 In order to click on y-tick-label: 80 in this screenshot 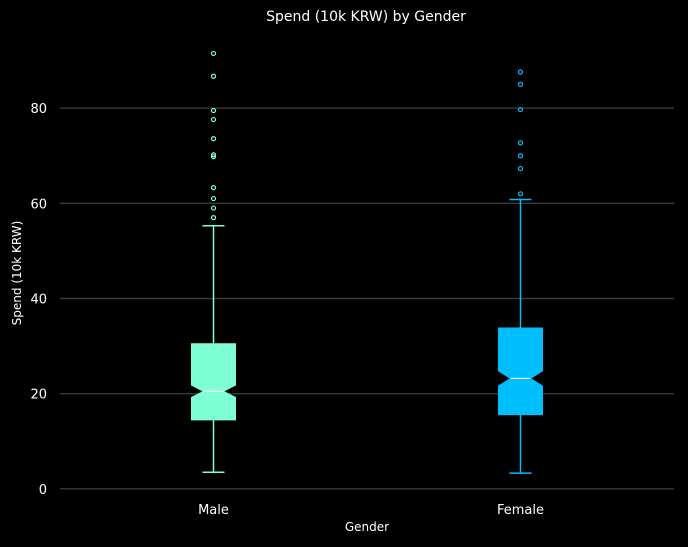, I will do `click(38, 109)`.